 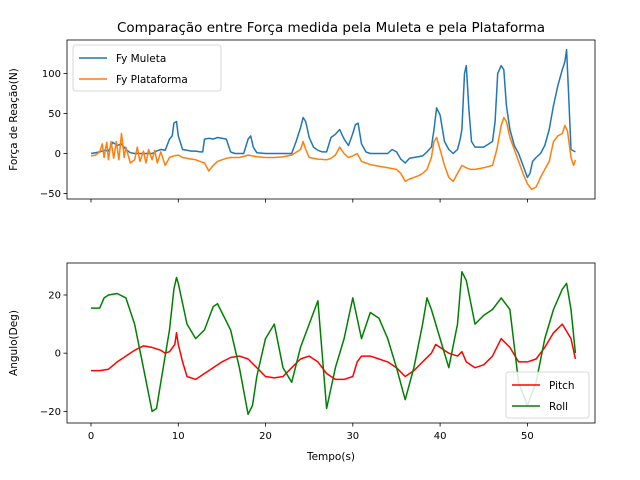 I want to click on y-axis-label: Angulo(Deg), so click(x=14, y=343).